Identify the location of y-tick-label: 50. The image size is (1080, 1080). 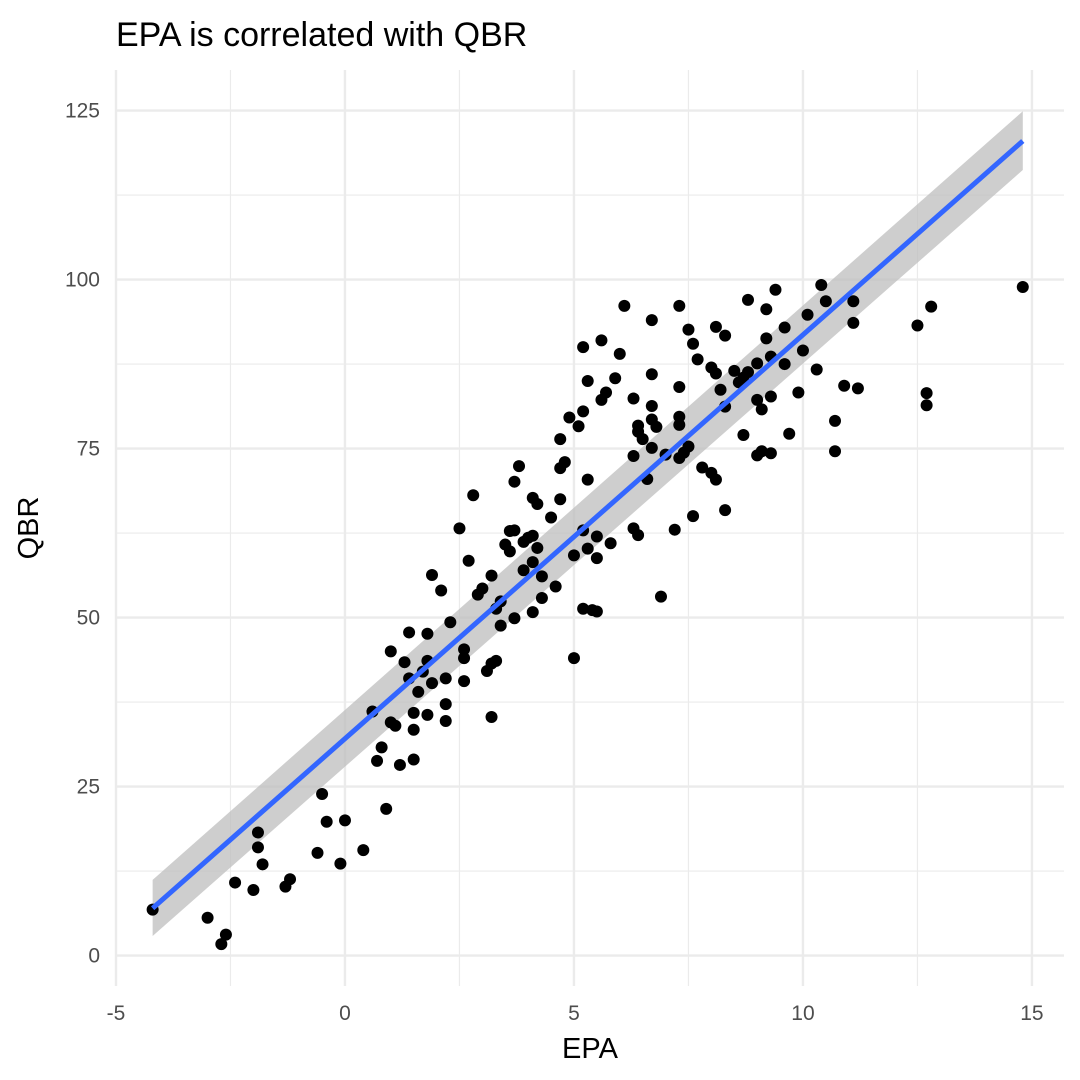
(88, 618).